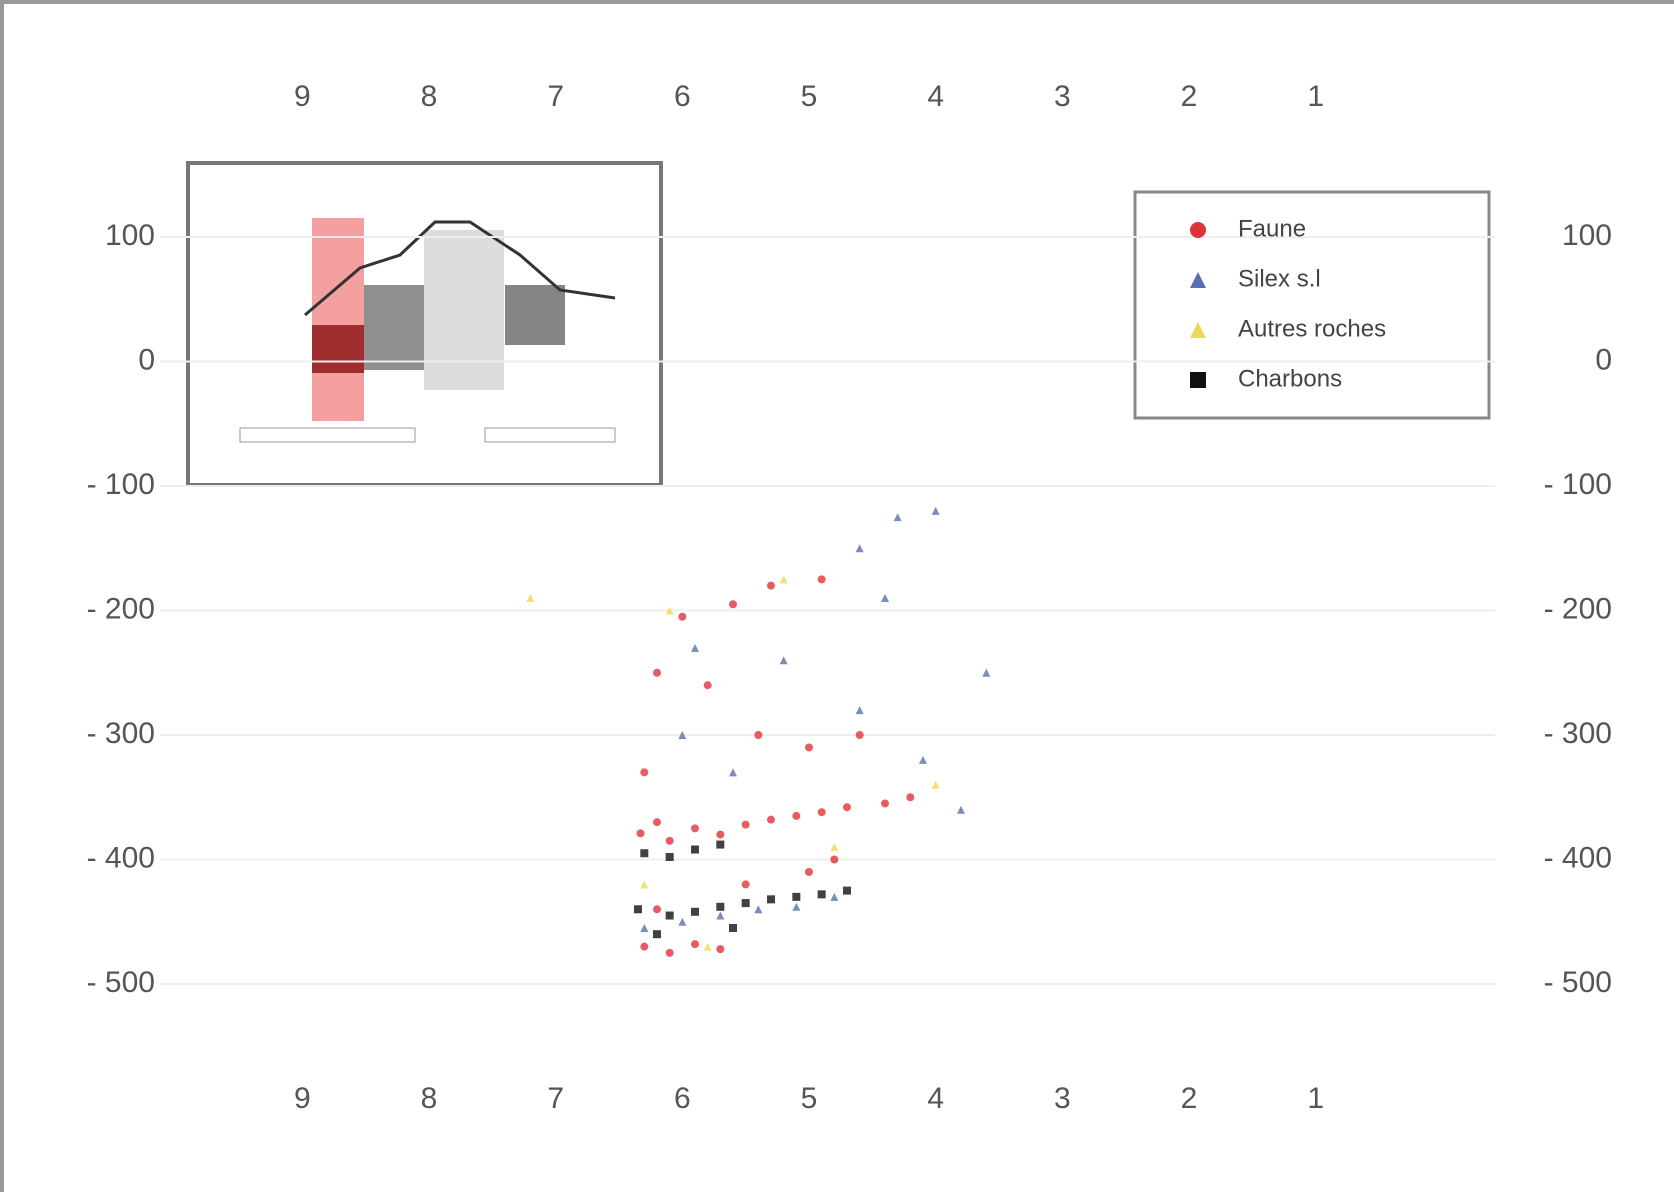  I want to click on x-tick-label: 5, so click(809, 96).